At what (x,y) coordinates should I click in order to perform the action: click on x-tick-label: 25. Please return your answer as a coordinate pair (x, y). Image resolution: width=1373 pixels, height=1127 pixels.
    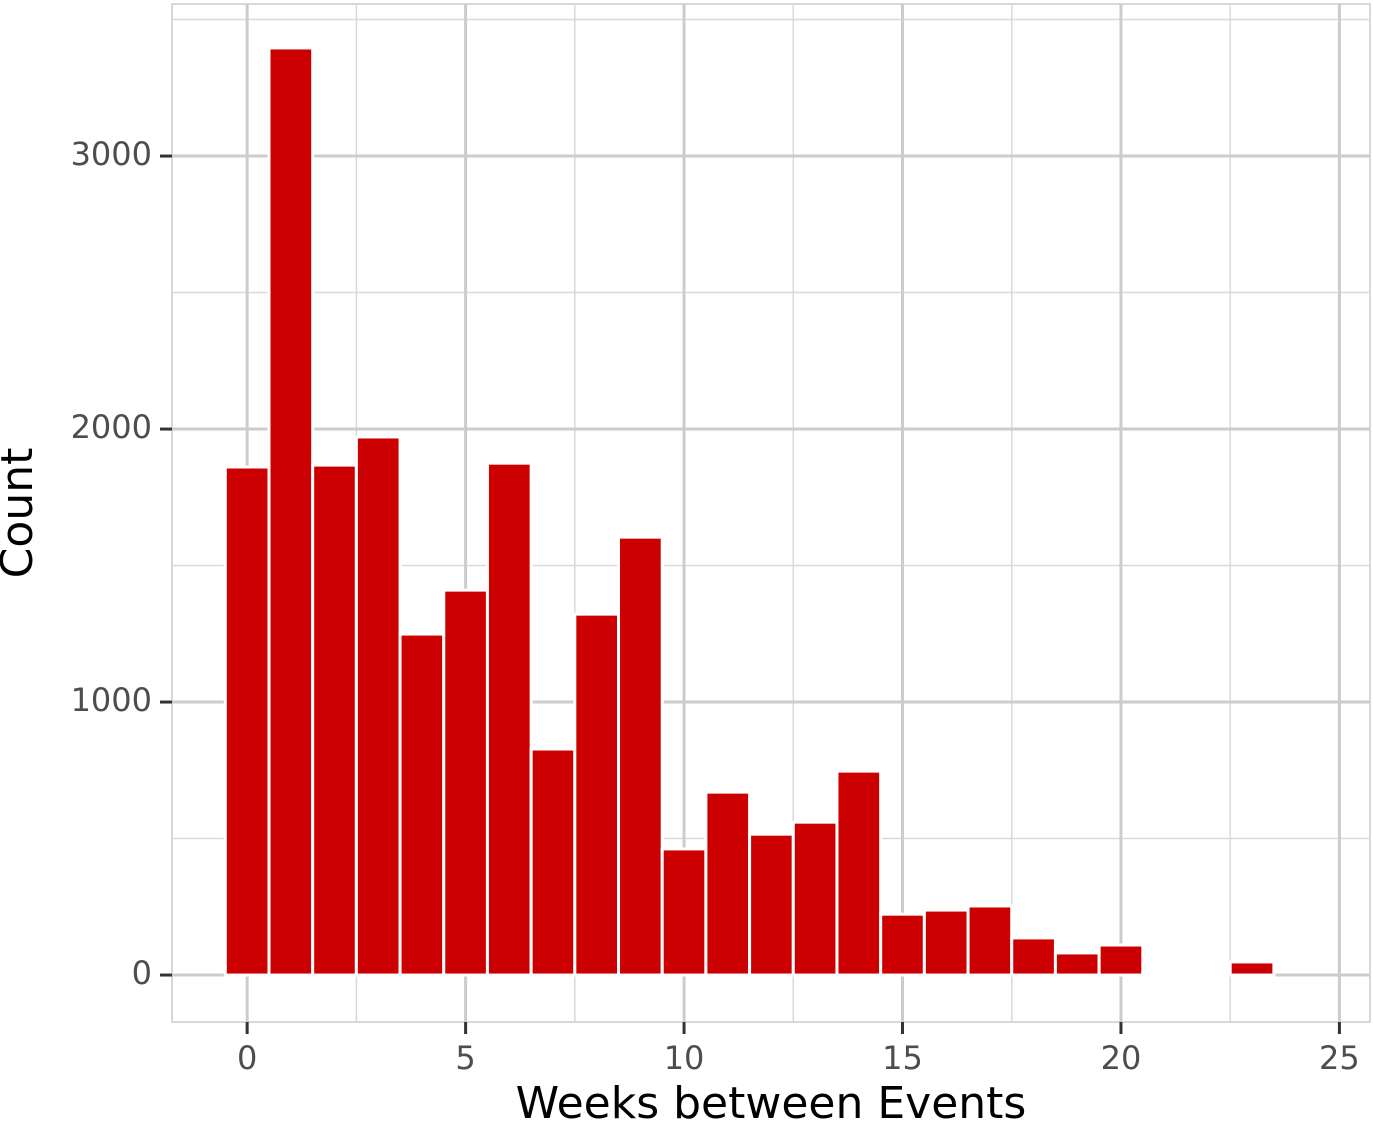
    Looking at the image, I should click on (1339, 1058).